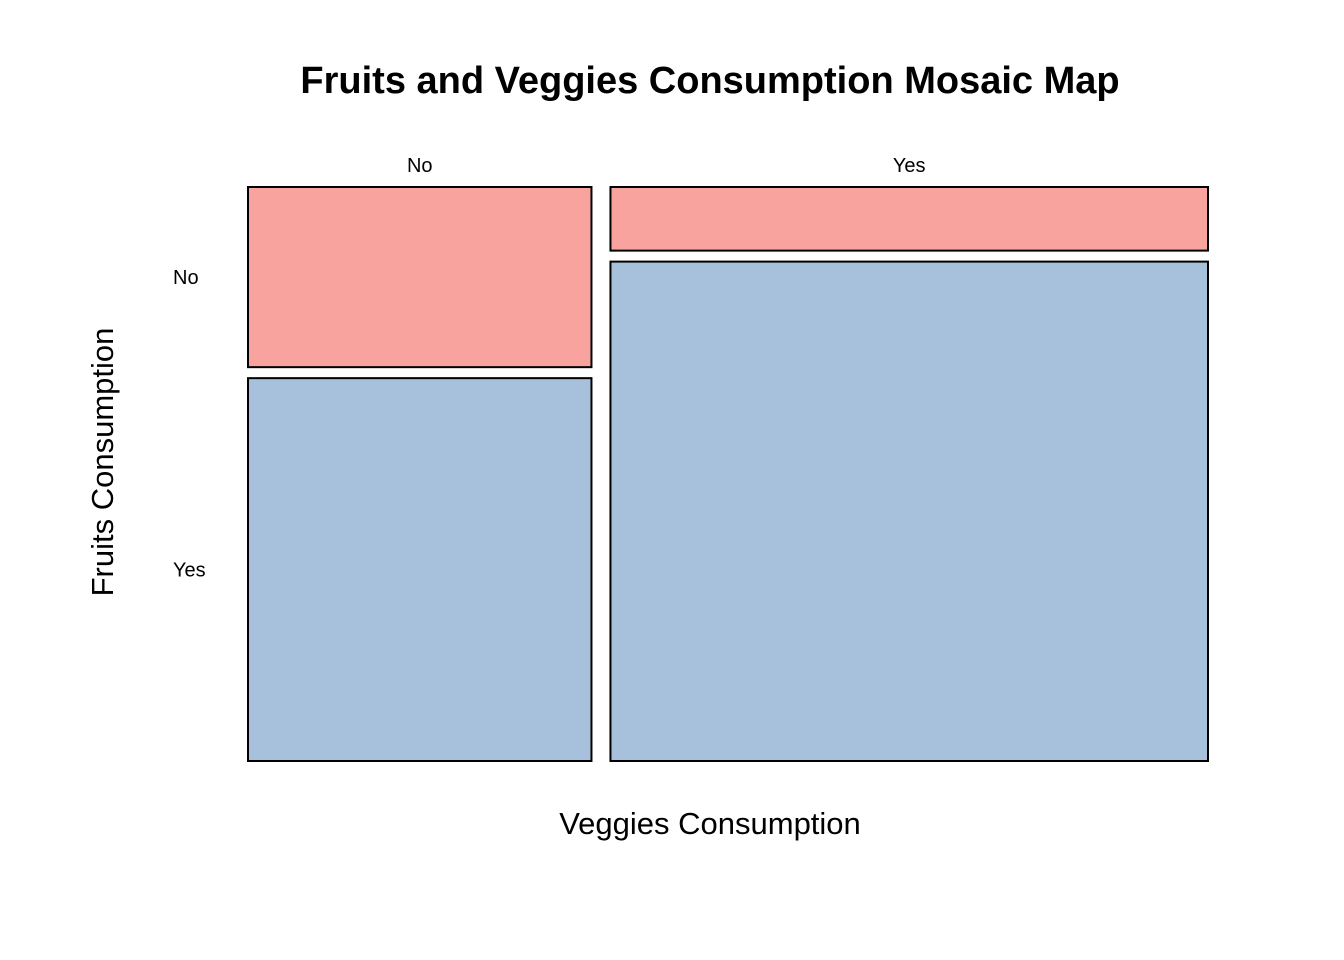 This screenshot has width=1344, height=960. Describe the element at coordinates (710, 823) in the screenshot. I see `x-axis-label: Veggies Consumption` at that location.